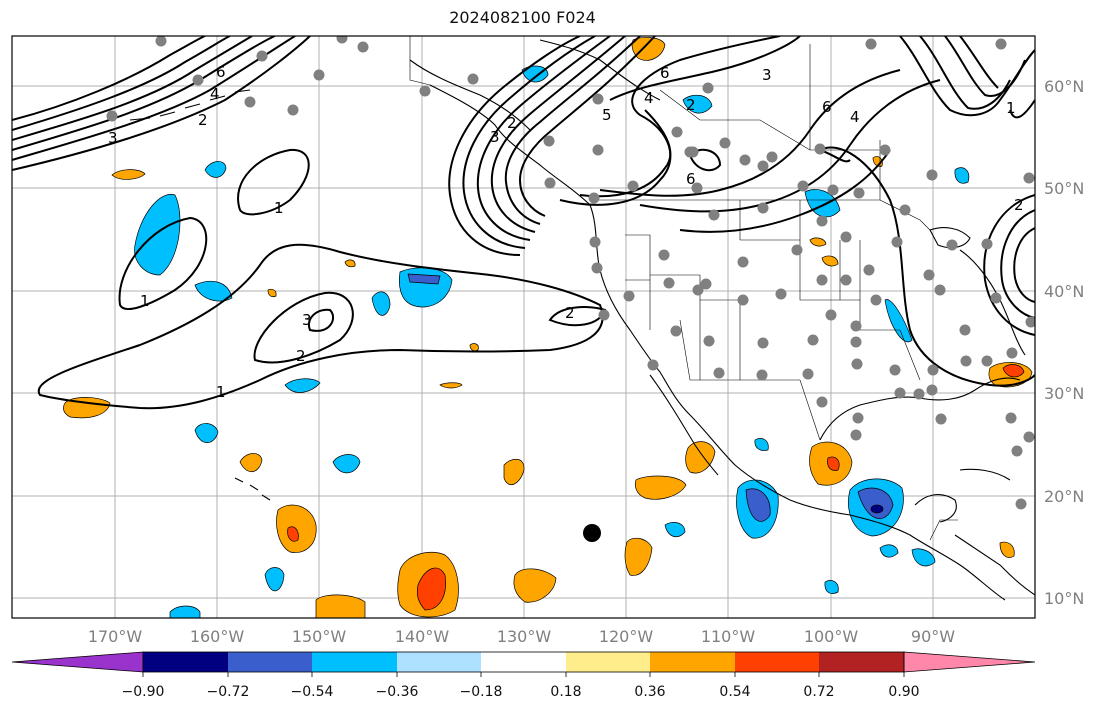 The image size is (1105, 712). I want to click on colorbar-outline, so click(523, 662).